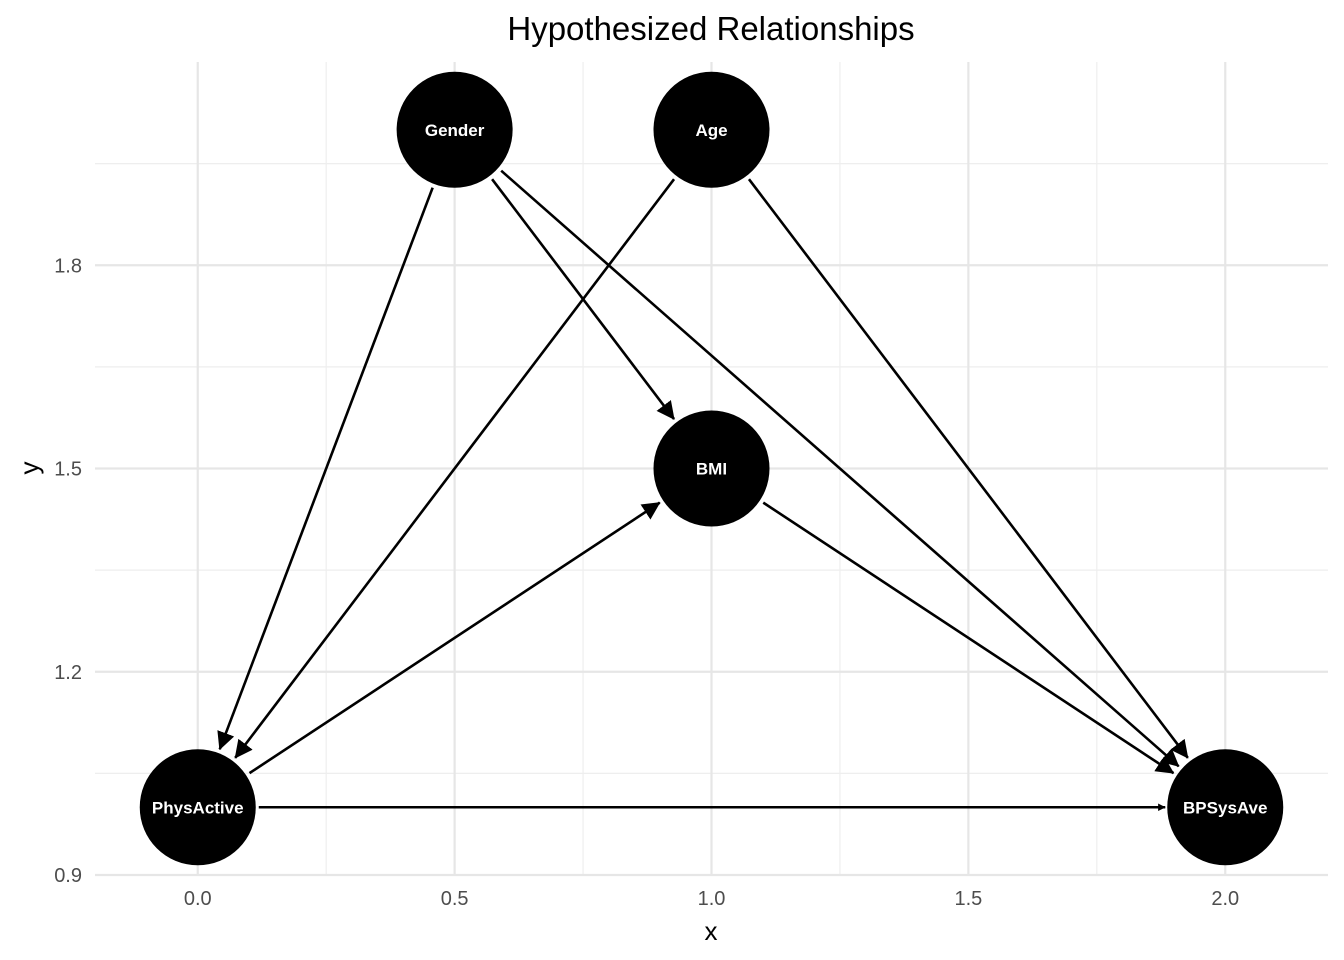  What do you see at coordinates (68, 673) in the screenshot?
I see `y-tick-label: 1.2` at bounding box center [68, 673].